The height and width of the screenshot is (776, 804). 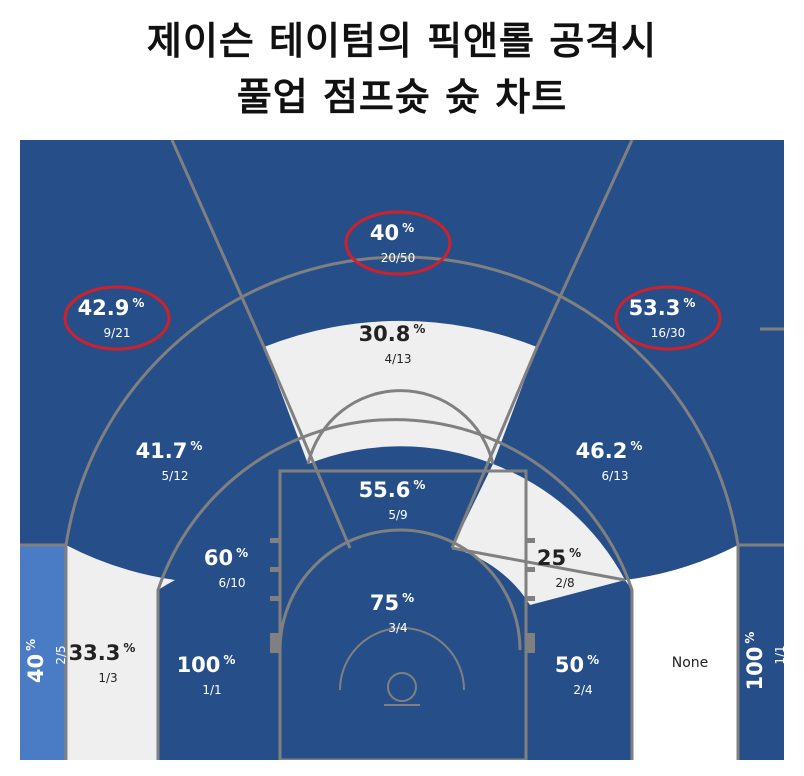 What do you see at coordinates (780, 654) in the screenshot?
I see `zone-frac-corner-3-right: 1/1` at bounding box center [780, 654].